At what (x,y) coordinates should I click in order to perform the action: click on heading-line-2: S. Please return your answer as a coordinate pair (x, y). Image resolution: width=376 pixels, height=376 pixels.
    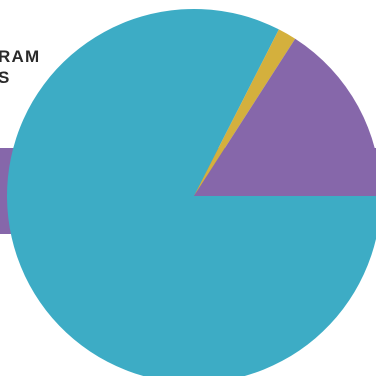
    Looking at the image, I should click on (5, 77).